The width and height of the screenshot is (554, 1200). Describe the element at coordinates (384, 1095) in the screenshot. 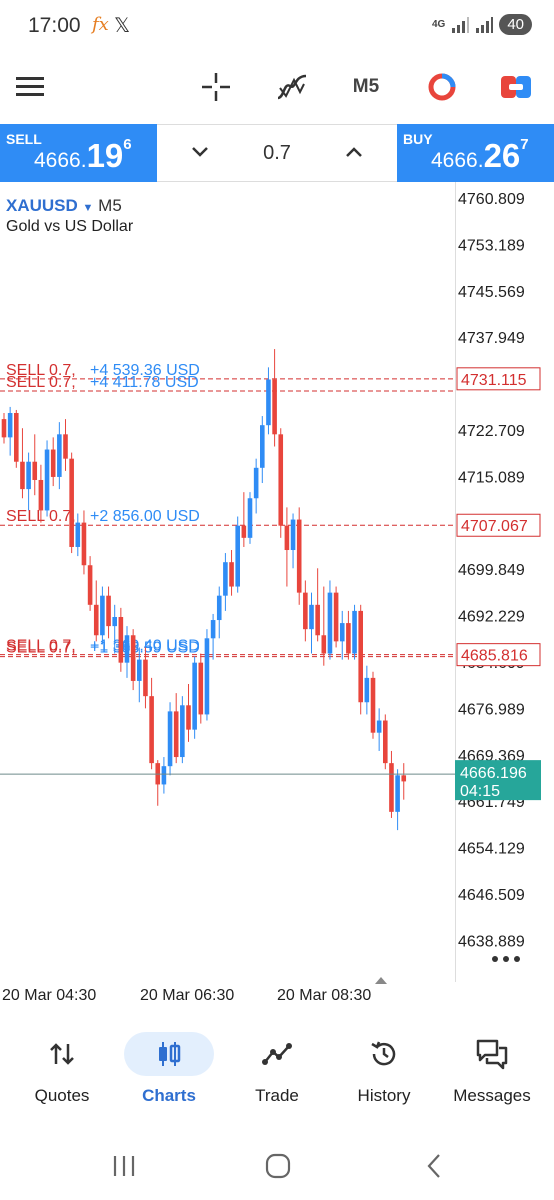

I see `nav-label: History` at that location.